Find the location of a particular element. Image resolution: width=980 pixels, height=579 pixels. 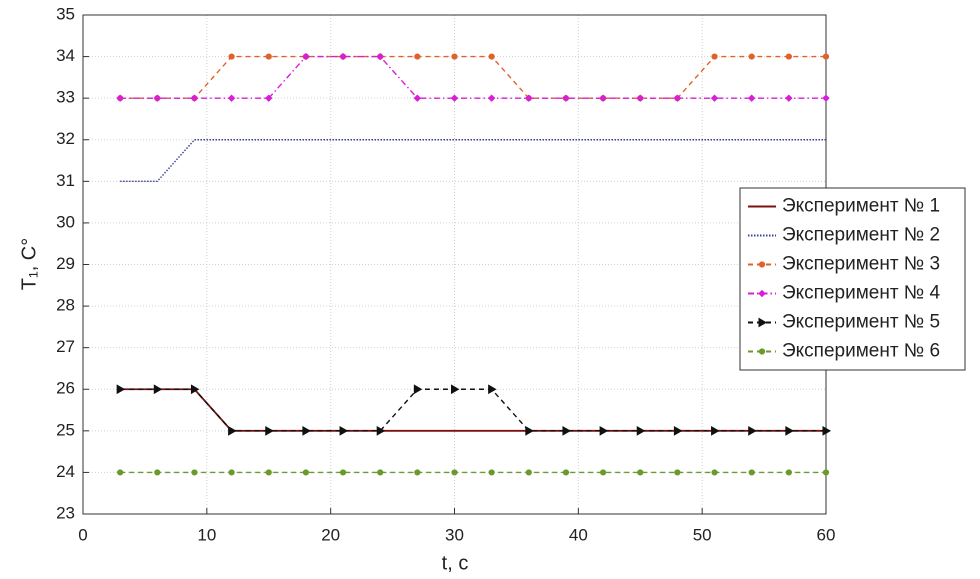

x-tick-label: 30 is located at coordinates (454, 534).